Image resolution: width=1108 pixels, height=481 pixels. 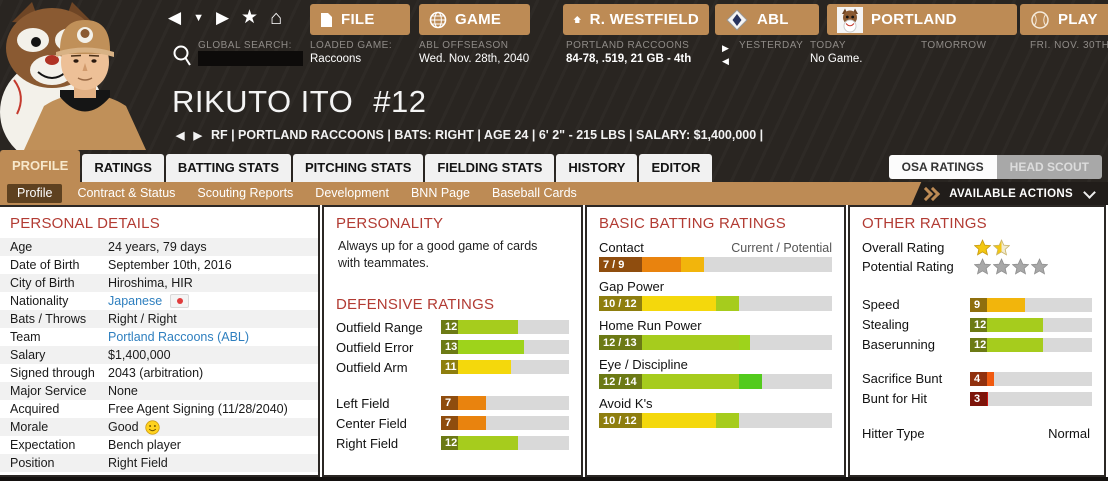 What do you see at coordinates (621, 247) in the screenshot?
I see `rating-label: Contact` at bounding box center [621, 247].